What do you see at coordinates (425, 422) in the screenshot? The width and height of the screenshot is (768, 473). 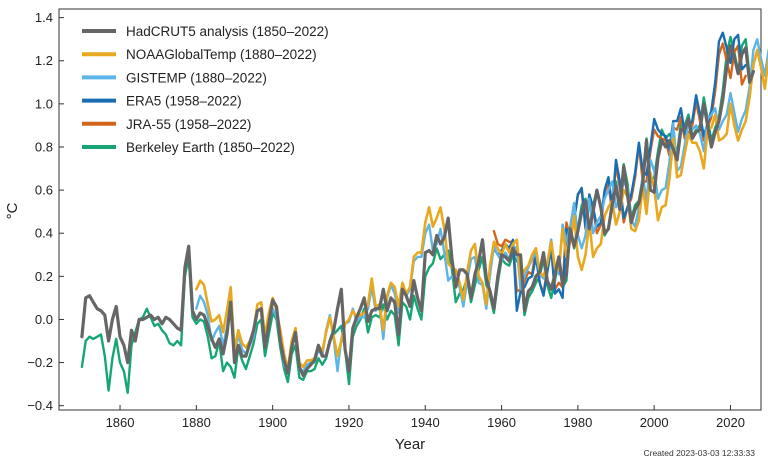 I see `x-tick-label: 1940` at bounding box center [425, 422].